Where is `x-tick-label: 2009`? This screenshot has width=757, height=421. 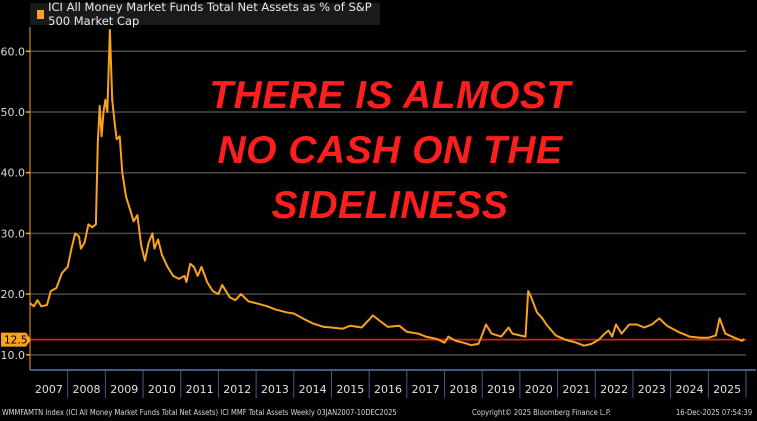
x-tick-label: 2009 is located at coordinates (124, 389).